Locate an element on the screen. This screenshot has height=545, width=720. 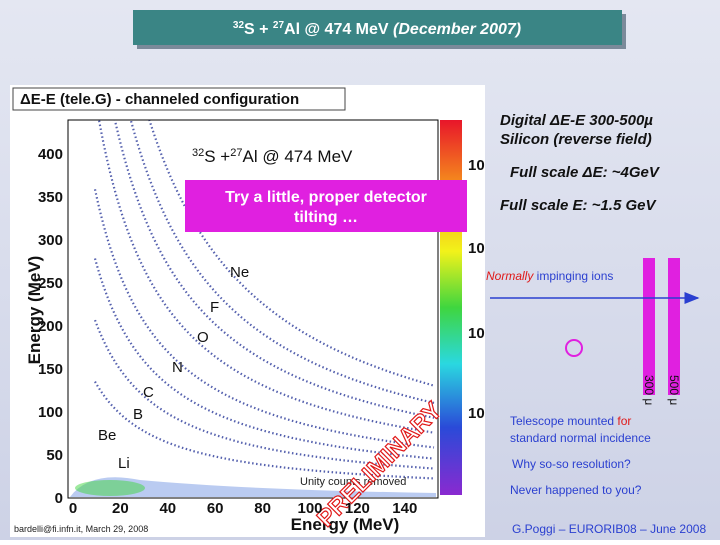
emphasis: Normally is located at coordinates (510, 276).